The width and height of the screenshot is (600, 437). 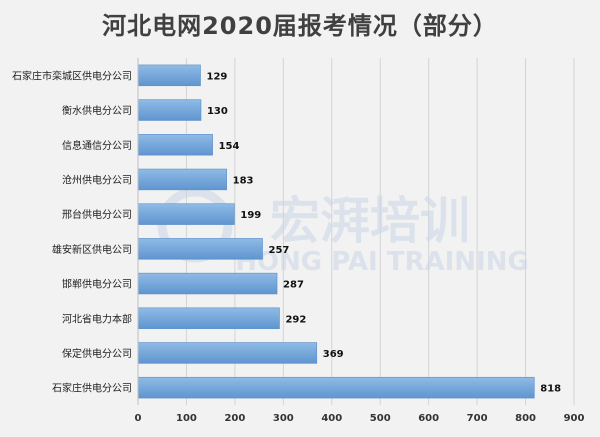 I want to click on category-label: 河北省电力本部, so click(x=97, y=318).